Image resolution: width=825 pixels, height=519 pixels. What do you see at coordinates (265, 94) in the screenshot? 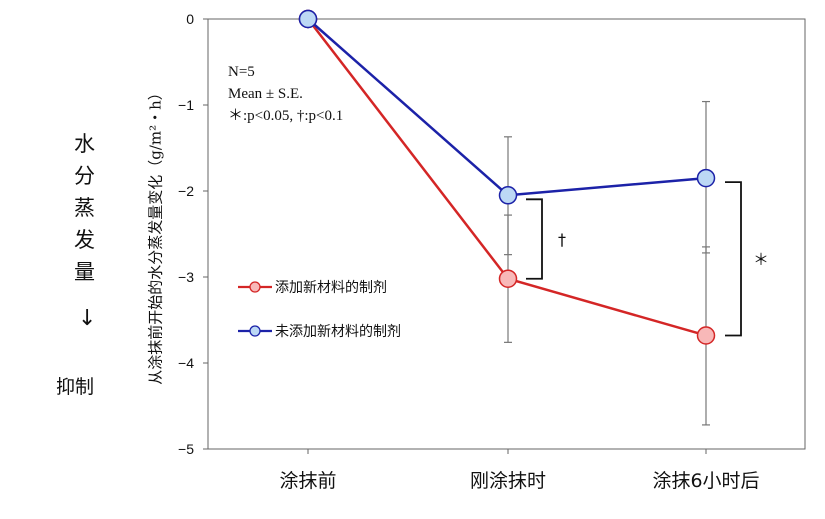
I see `stats-mean: Mean ± S.E.` at bounding box center [265, 94].